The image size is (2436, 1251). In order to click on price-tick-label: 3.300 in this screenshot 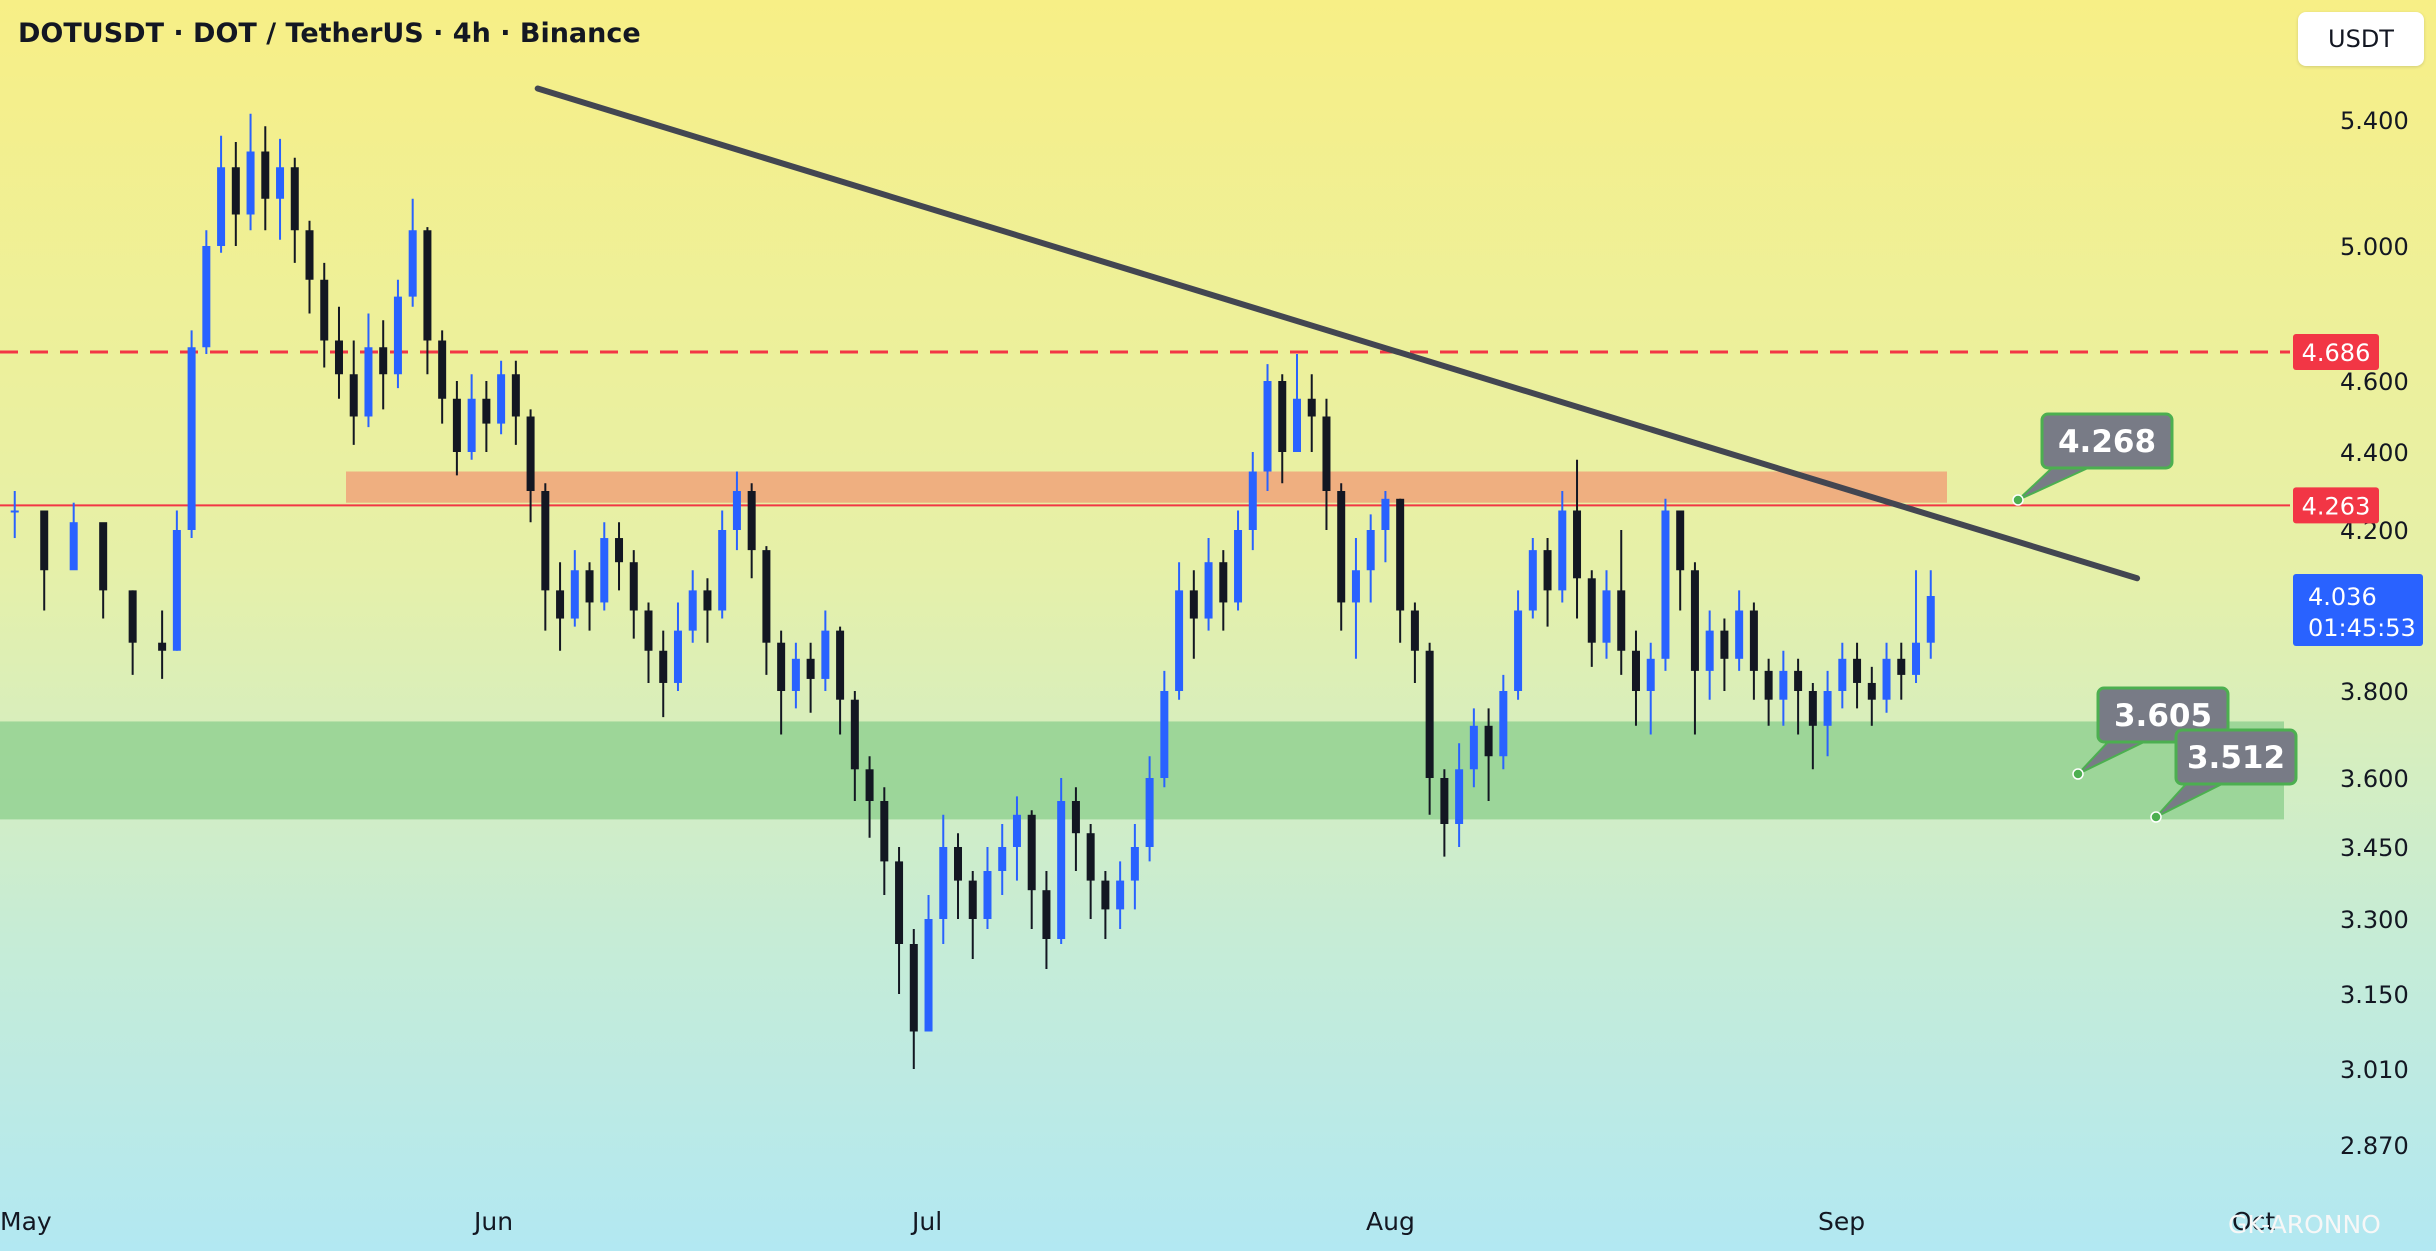, I will do `click(2374, 920)`.